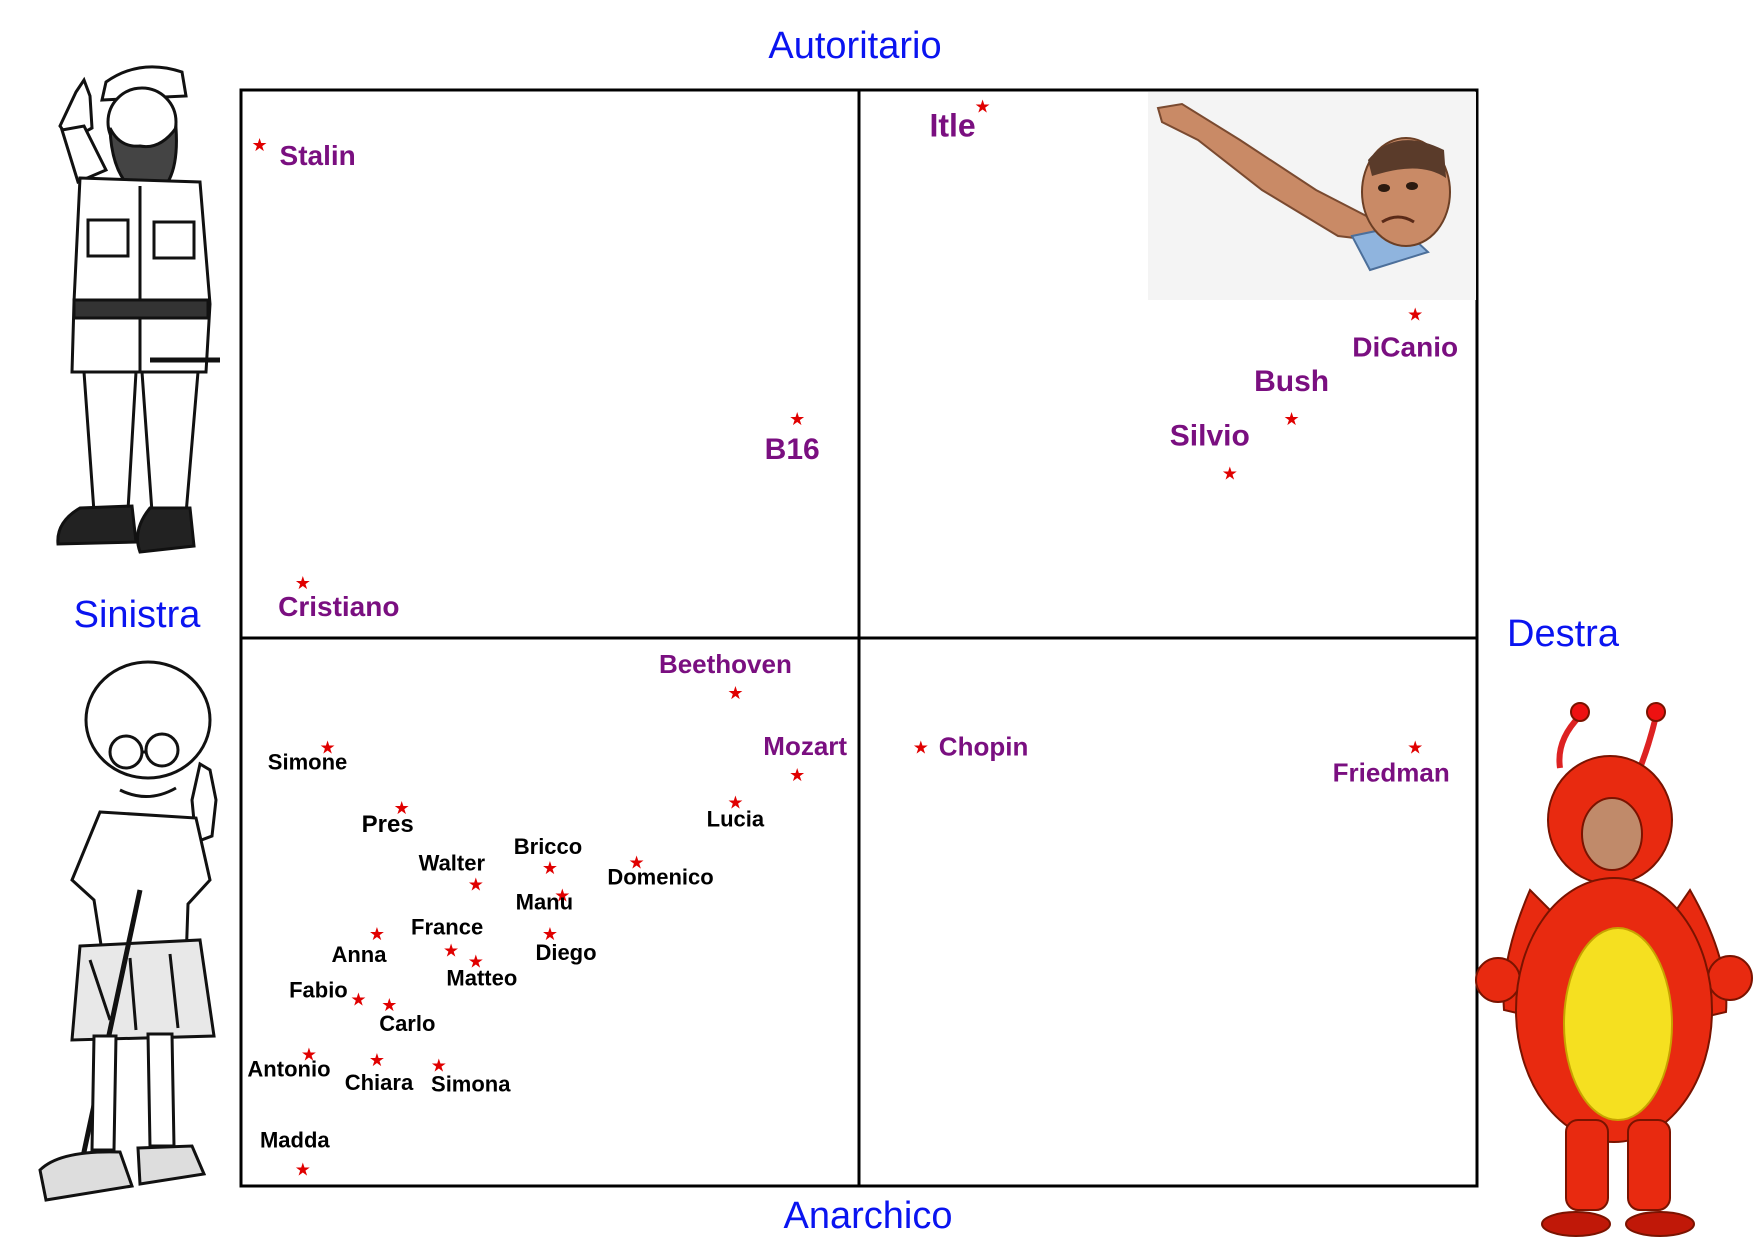 The height and width of the screenshot is (1240, 1754). Describe the element at coordinates (735, 693) in the screenshot. I see `point-marker-beethoven: ★` at that location.